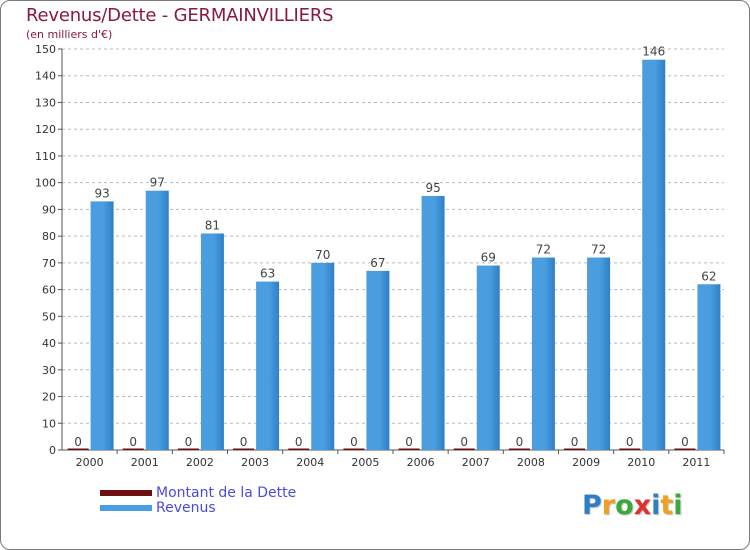  I want to click on y-tick-label: 70, so click(49, 263).